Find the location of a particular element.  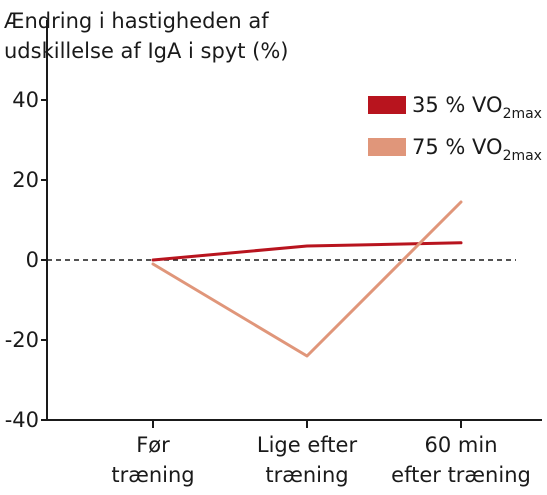

x-tick-label: efter træning is located at coordinates (461, 475).